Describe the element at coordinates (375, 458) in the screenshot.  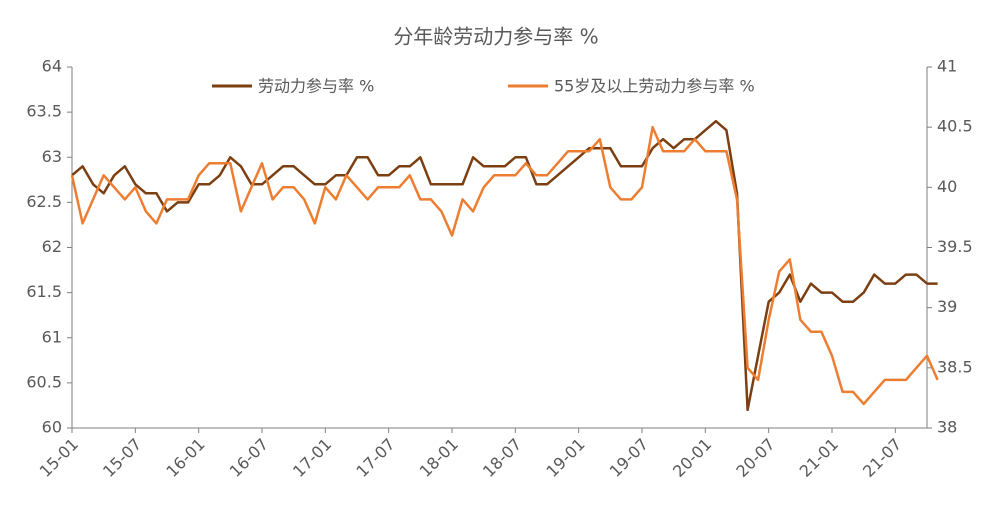
I see `x-tick-label: 17-07` at that location.